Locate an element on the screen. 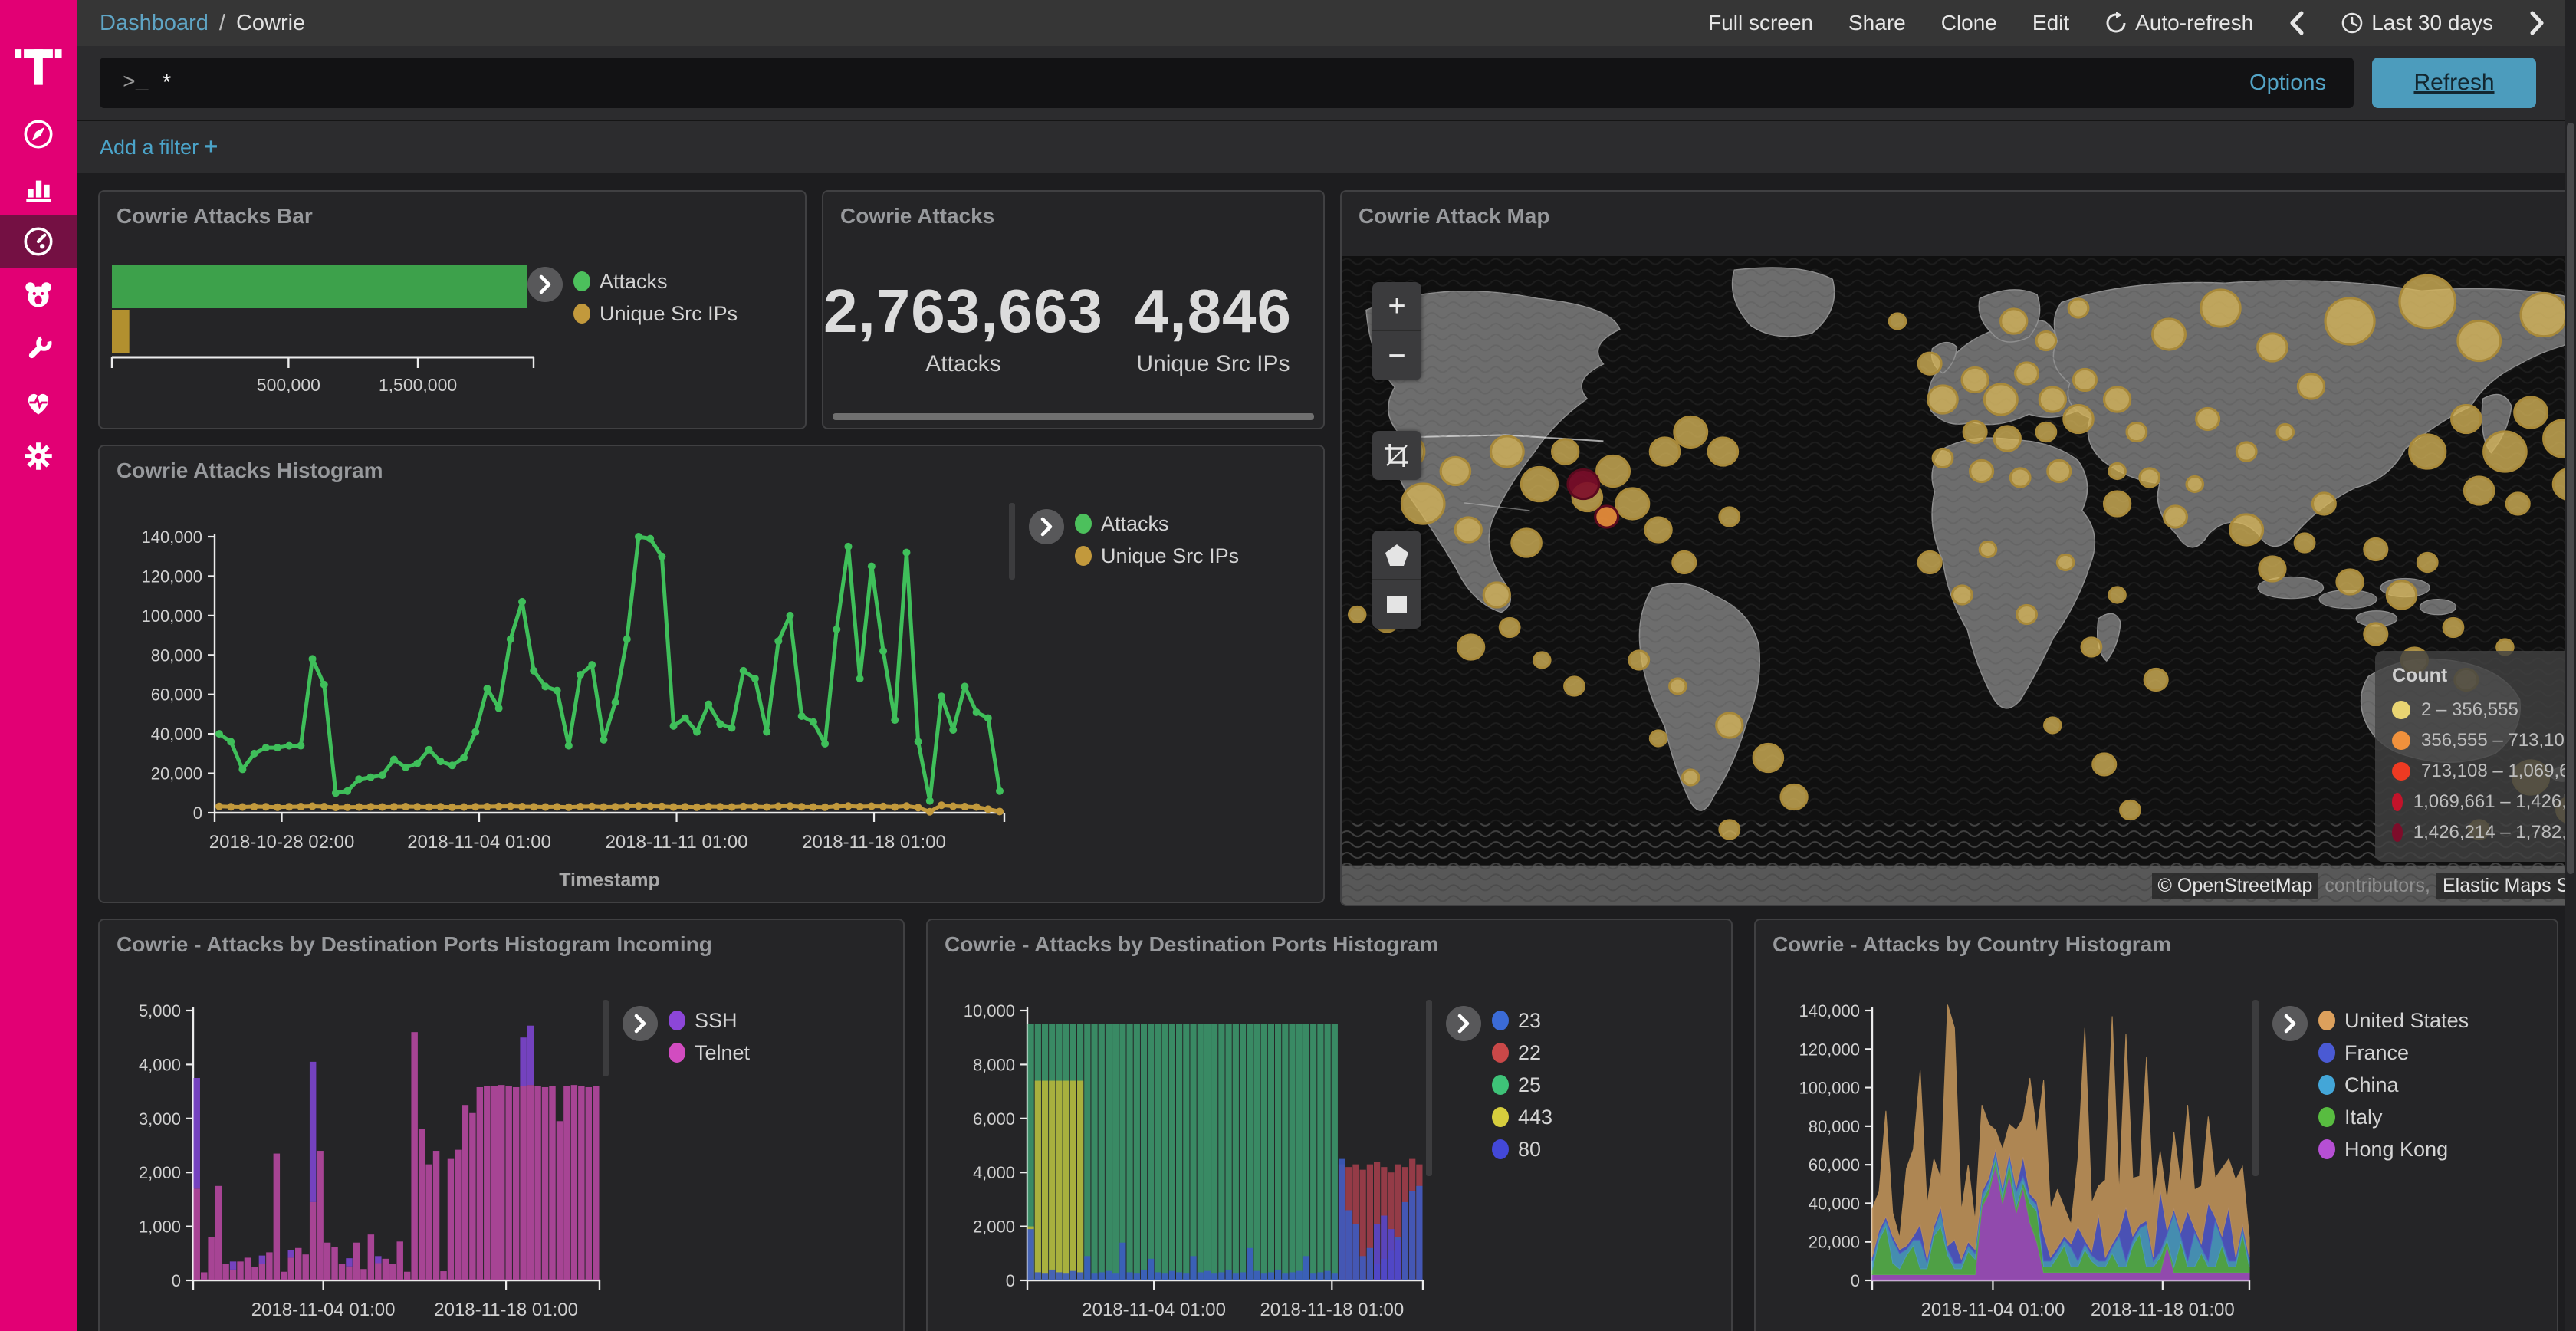  query-input: >_ * Options is located at coordinates (1227, 83).